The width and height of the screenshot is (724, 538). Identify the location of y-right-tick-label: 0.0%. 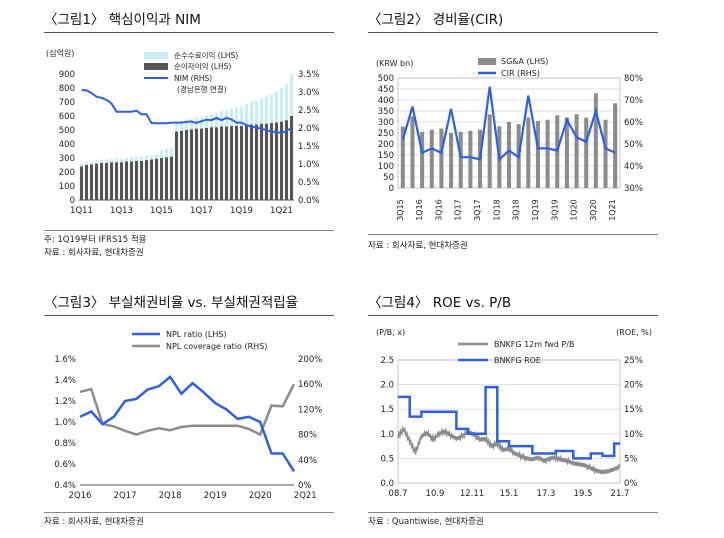
(309, 201).